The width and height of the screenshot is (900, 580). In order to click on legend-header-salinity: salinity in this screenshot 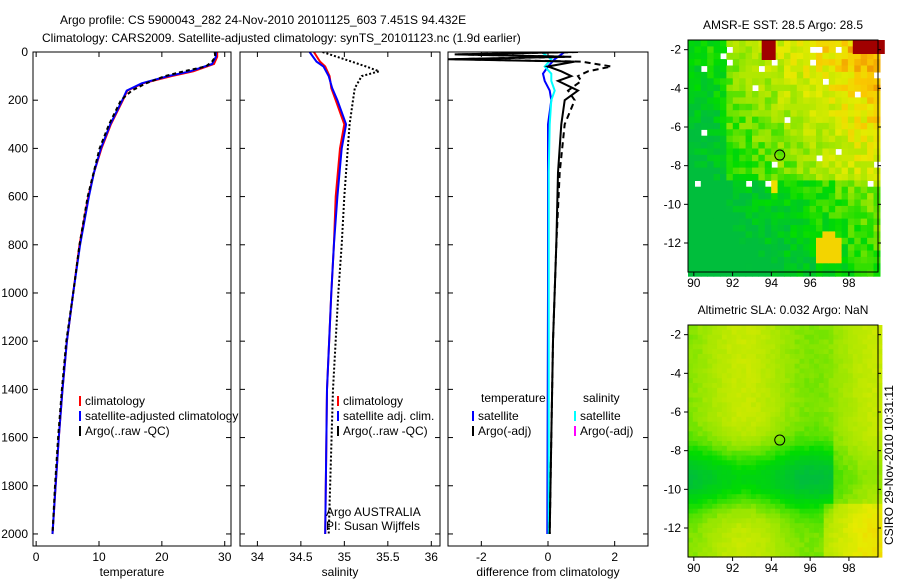, I will do `click(601, 398)`.